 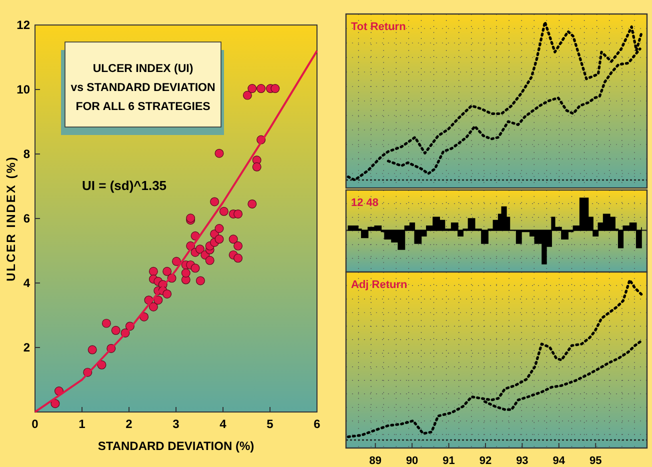 What do you see at coordinates (176, 424) in the screenshot?
I see `x-tick-label: 3` at bounding box center [176, 424].